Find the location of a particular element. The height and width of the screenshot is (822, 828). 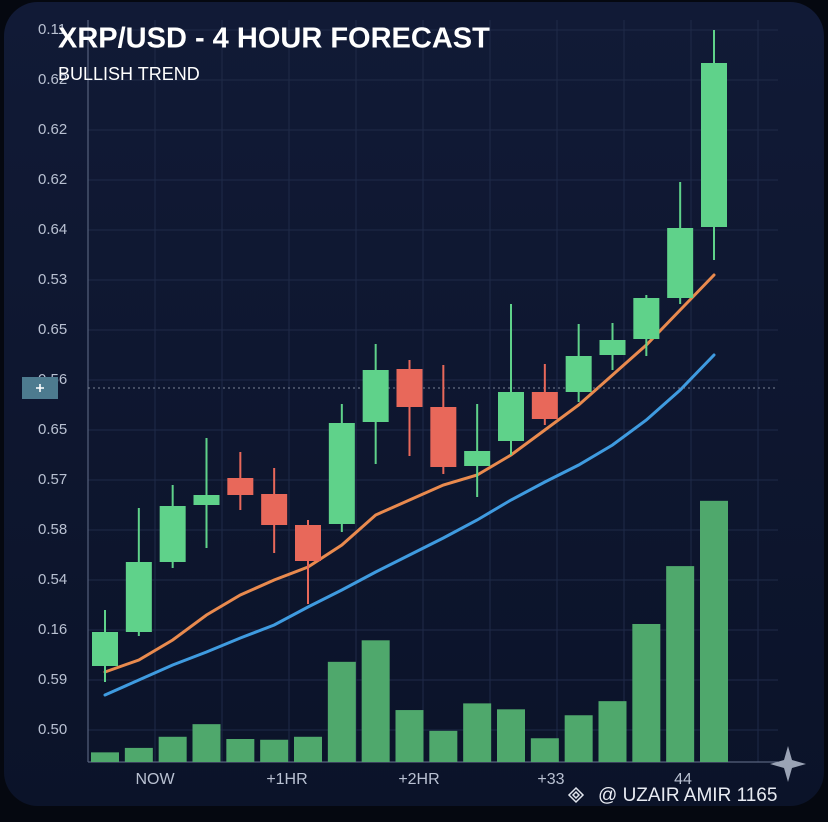

y-tick-label: 0.54 is located at coordinates (52, 579).